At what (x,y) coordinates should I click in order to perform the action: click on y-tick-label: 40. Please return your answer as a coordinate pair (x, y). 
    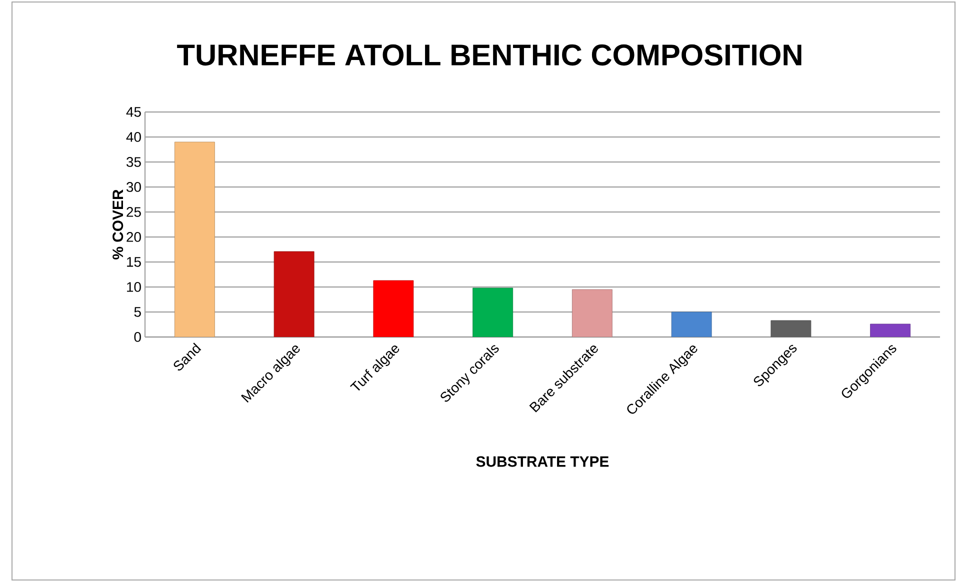
    Looking at the image, I should click on (133, 137).